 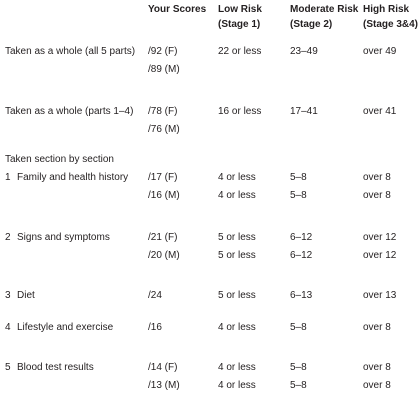 I want to click on cell: /13 (M), so click(x=164, y=385).